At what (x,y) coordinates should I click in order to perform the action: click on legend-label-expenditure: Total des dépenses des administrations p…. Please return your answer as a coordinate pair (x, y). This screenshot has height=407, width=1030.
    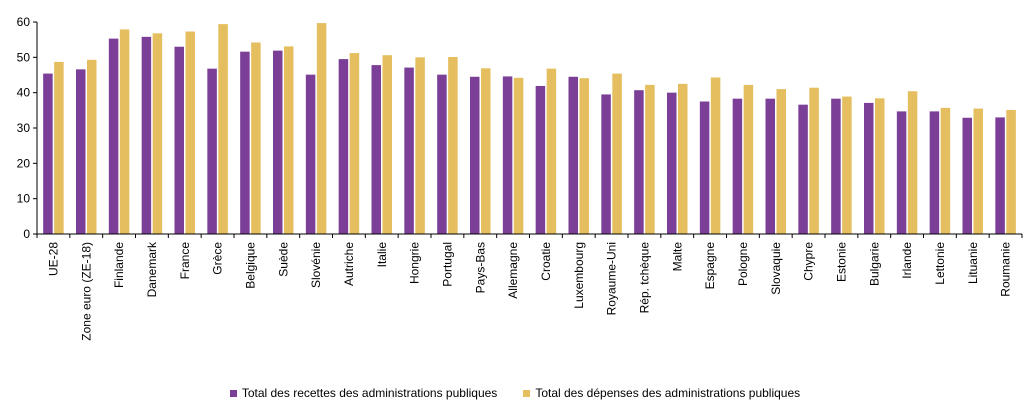
    Looking at the image, I should click on (668, 393).